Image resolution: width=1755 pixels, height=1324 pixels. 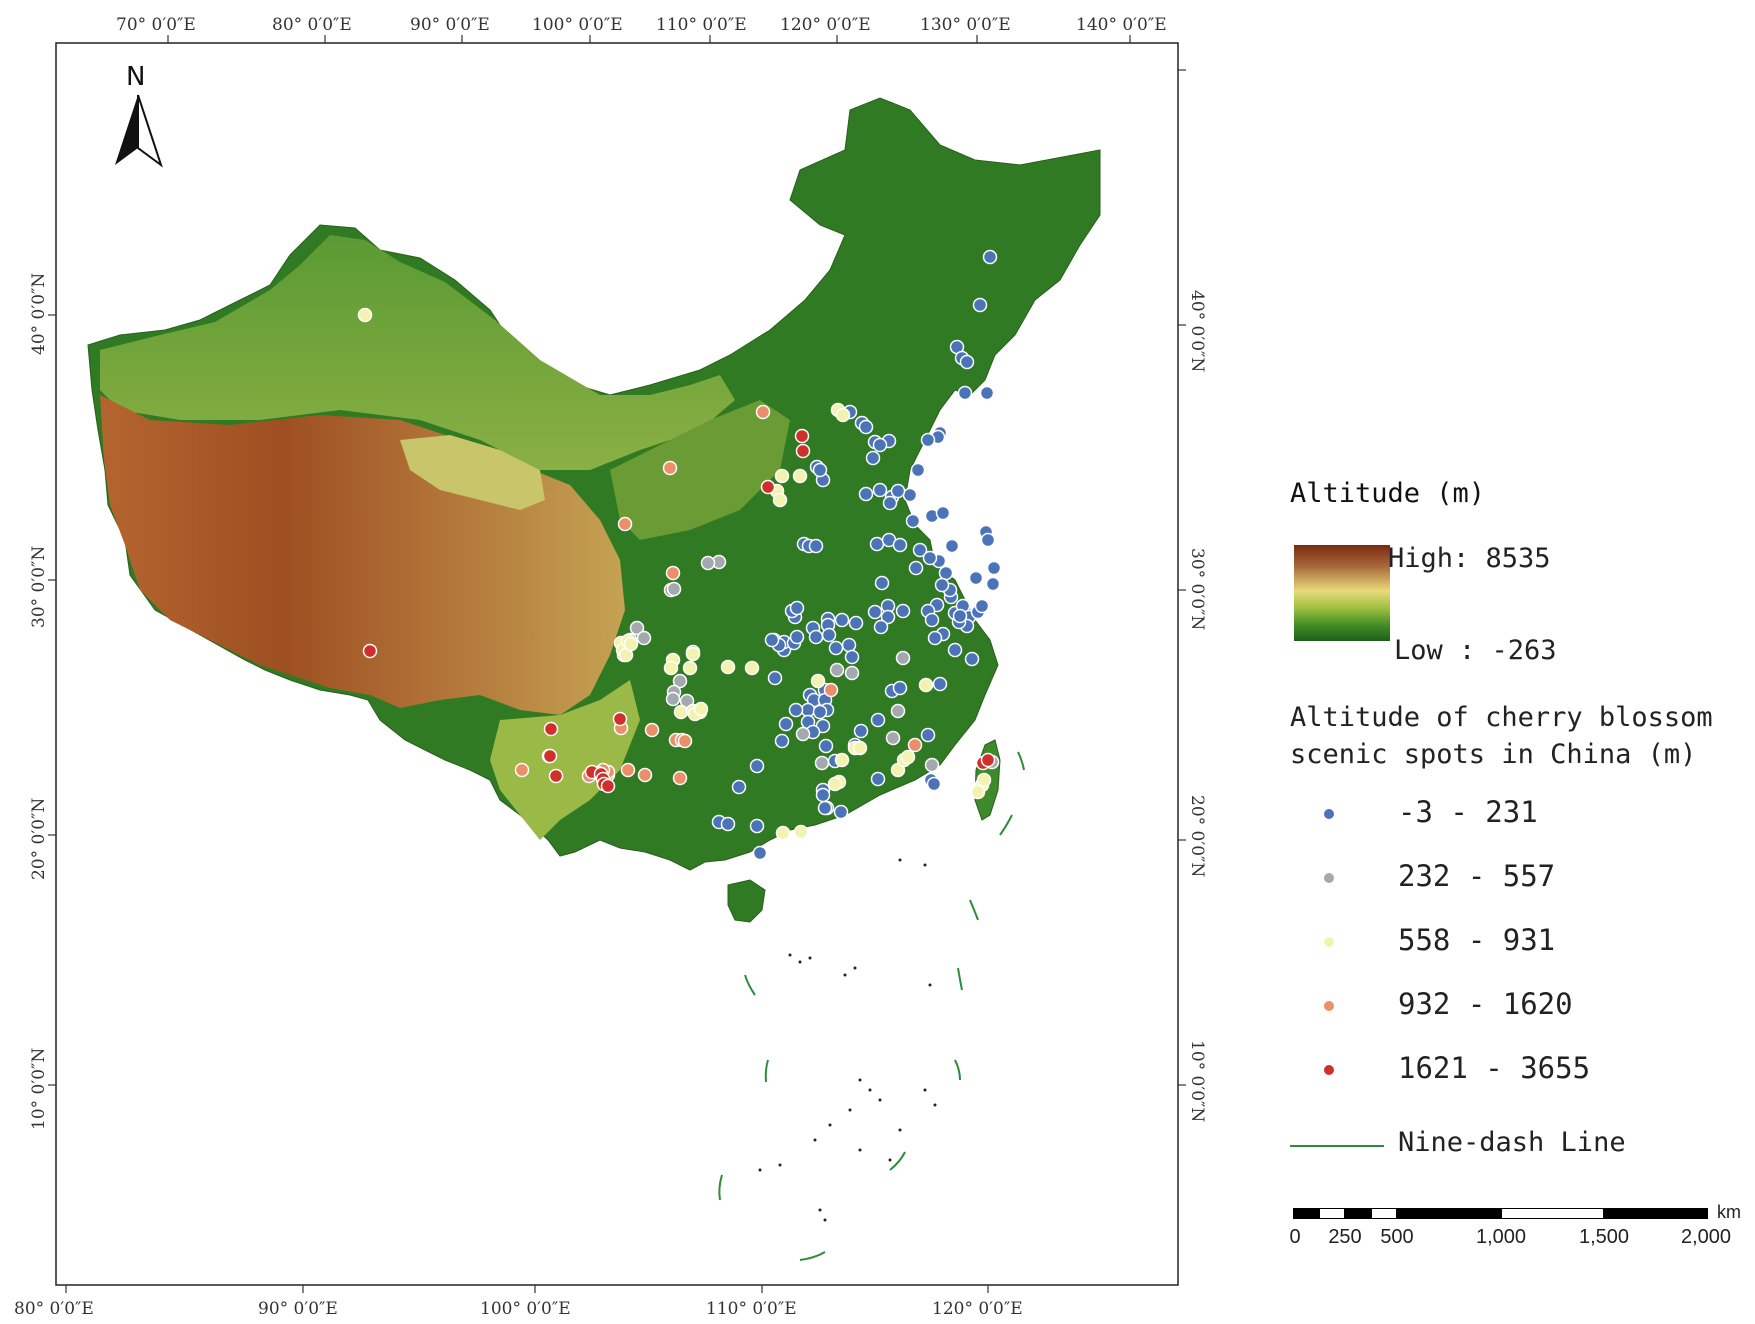 What do you see at coordinates (139, 131) in the screenshot?
I see `north-arrow` at bounding box center [139, 131].